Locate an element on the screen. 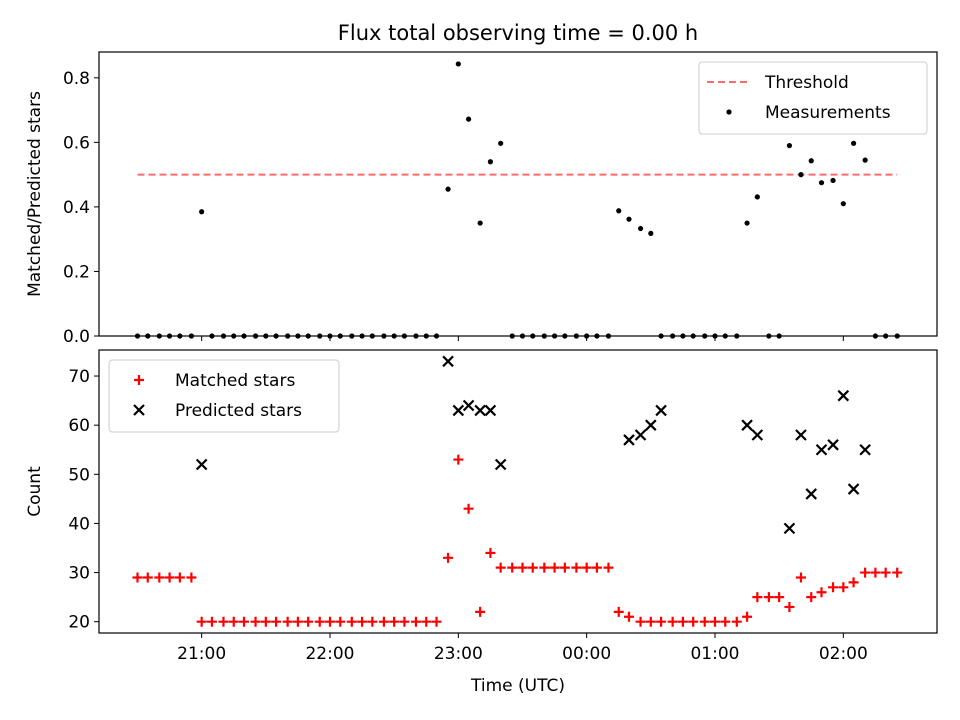  x-tick-label: 01:00 is located at coordinates (714, 654).